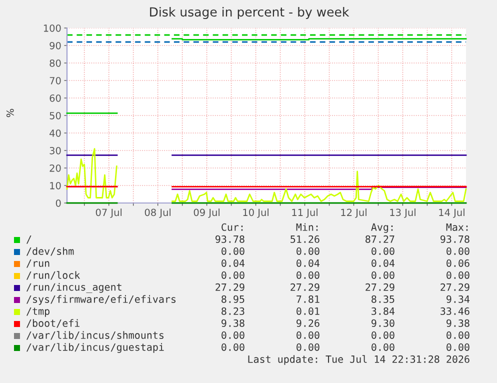 This screenshot has height=383, width=497. I want to click on legend-label: /var/lib/incus/guestapi, so click(95, 348).